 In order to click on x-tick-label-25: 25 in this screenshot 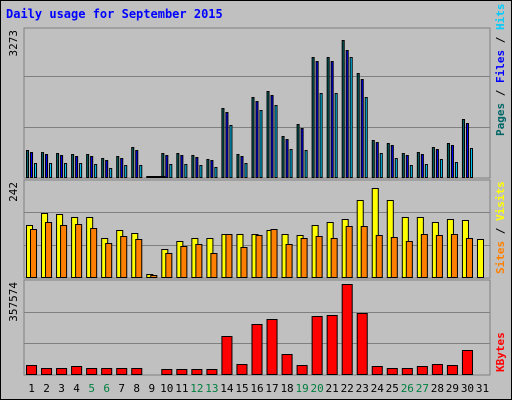, I will do `click(392, 388)`.